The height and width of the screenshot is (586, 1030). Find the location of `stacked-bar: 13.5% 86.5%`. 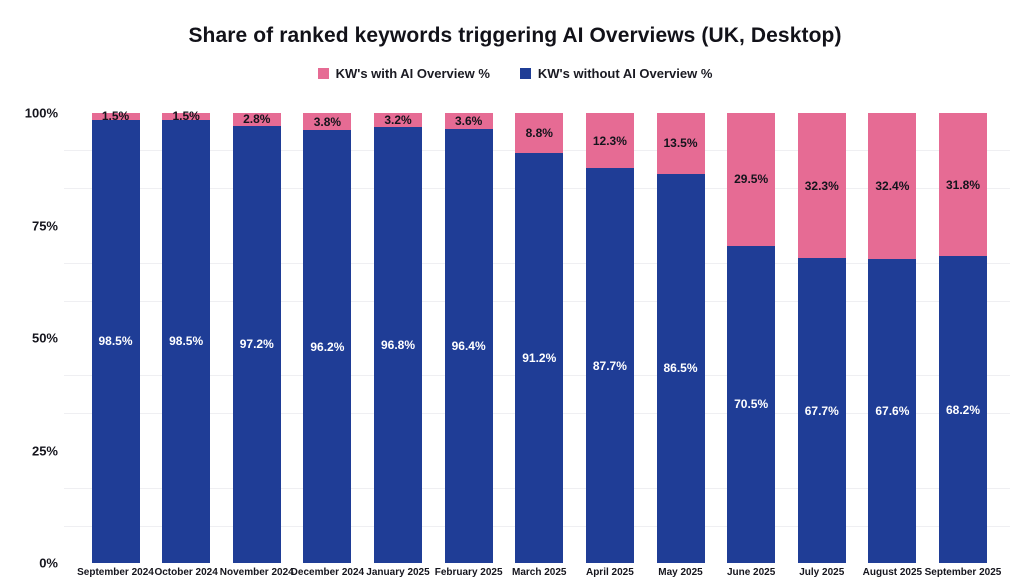

stacked-bar: 13.5% 86.5% is located at coordinates (680, 338).